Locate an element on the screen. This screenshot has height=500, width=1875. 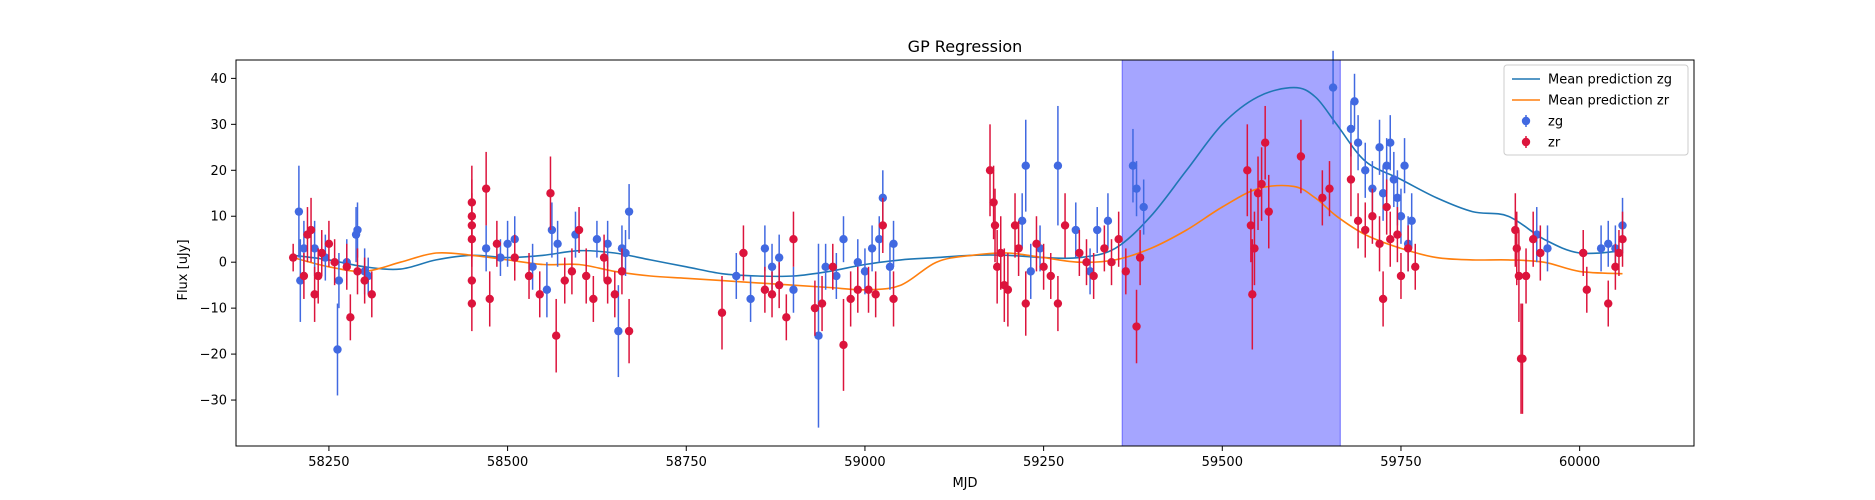
legend-label: Mean prediction zg is located at coordinates (1610, 80).